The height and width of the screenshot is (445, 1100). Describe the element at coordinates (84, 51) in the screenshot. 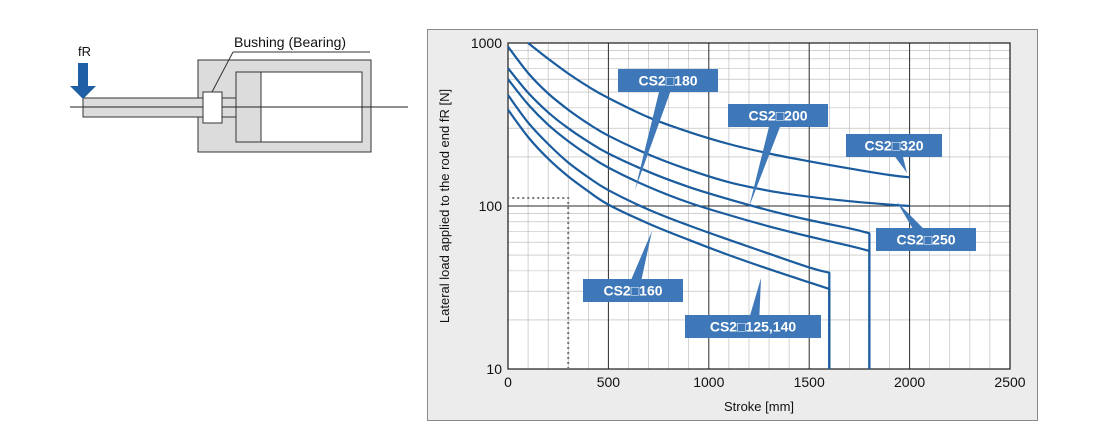

I see `force-label: fR` at that location.